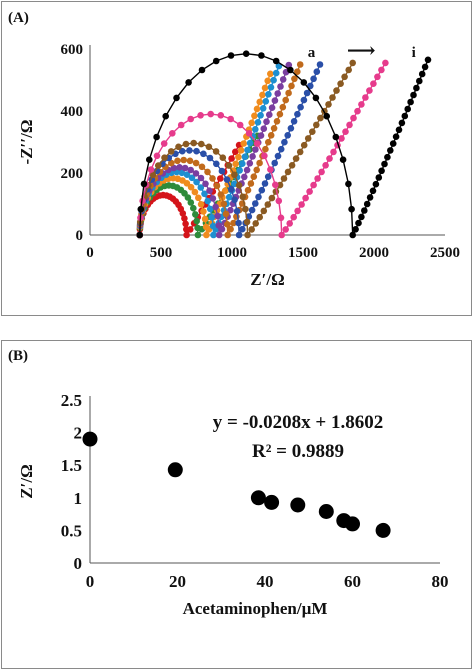  I want to click on x-tick-label: 60, so click(352, 581).